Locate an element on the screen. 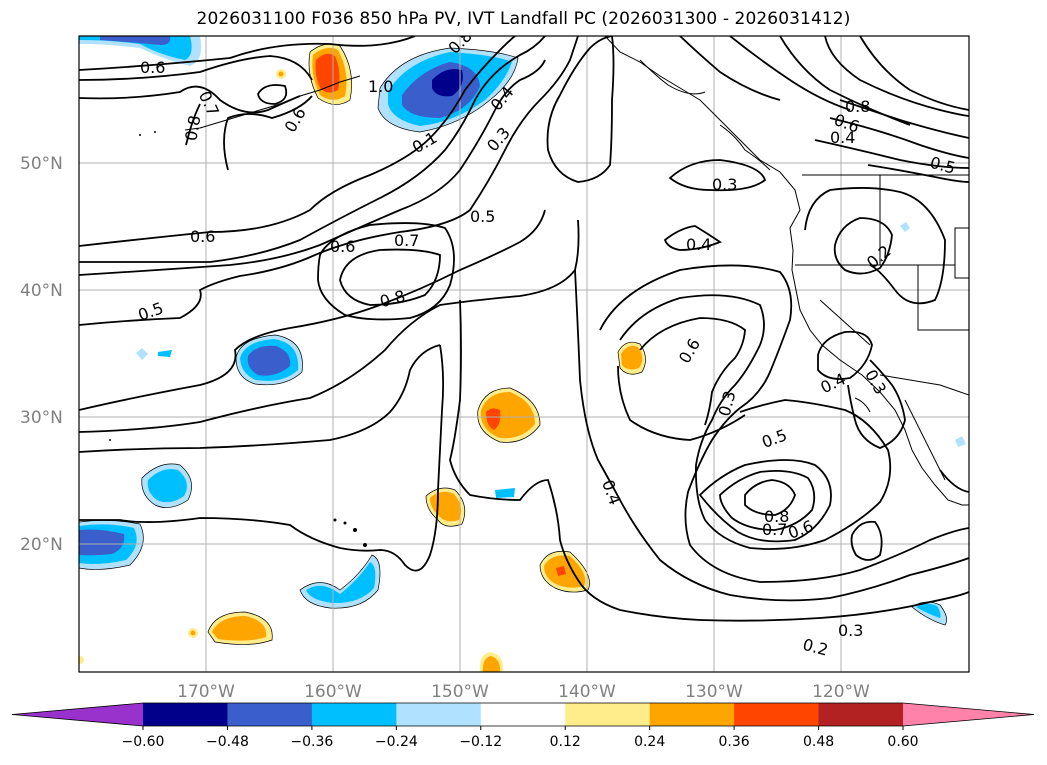  lon-label-140w: 140°W is located at coordinates (587, 692).